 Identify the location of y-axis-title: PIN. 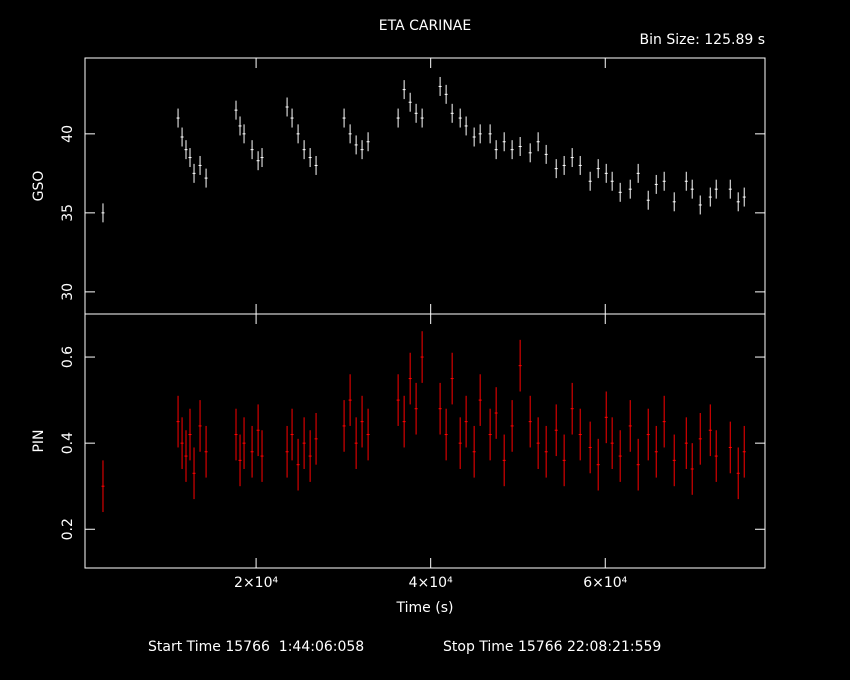
(39, 440).